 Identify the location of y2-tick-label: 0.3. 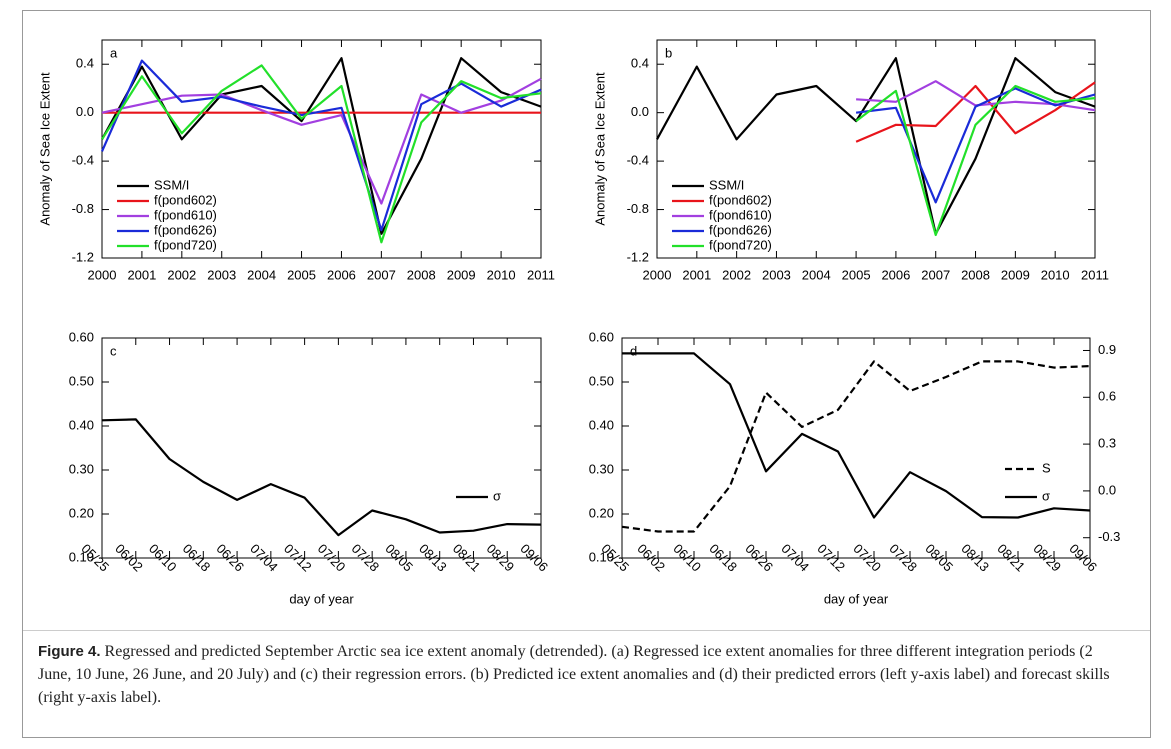
(1107, 443).